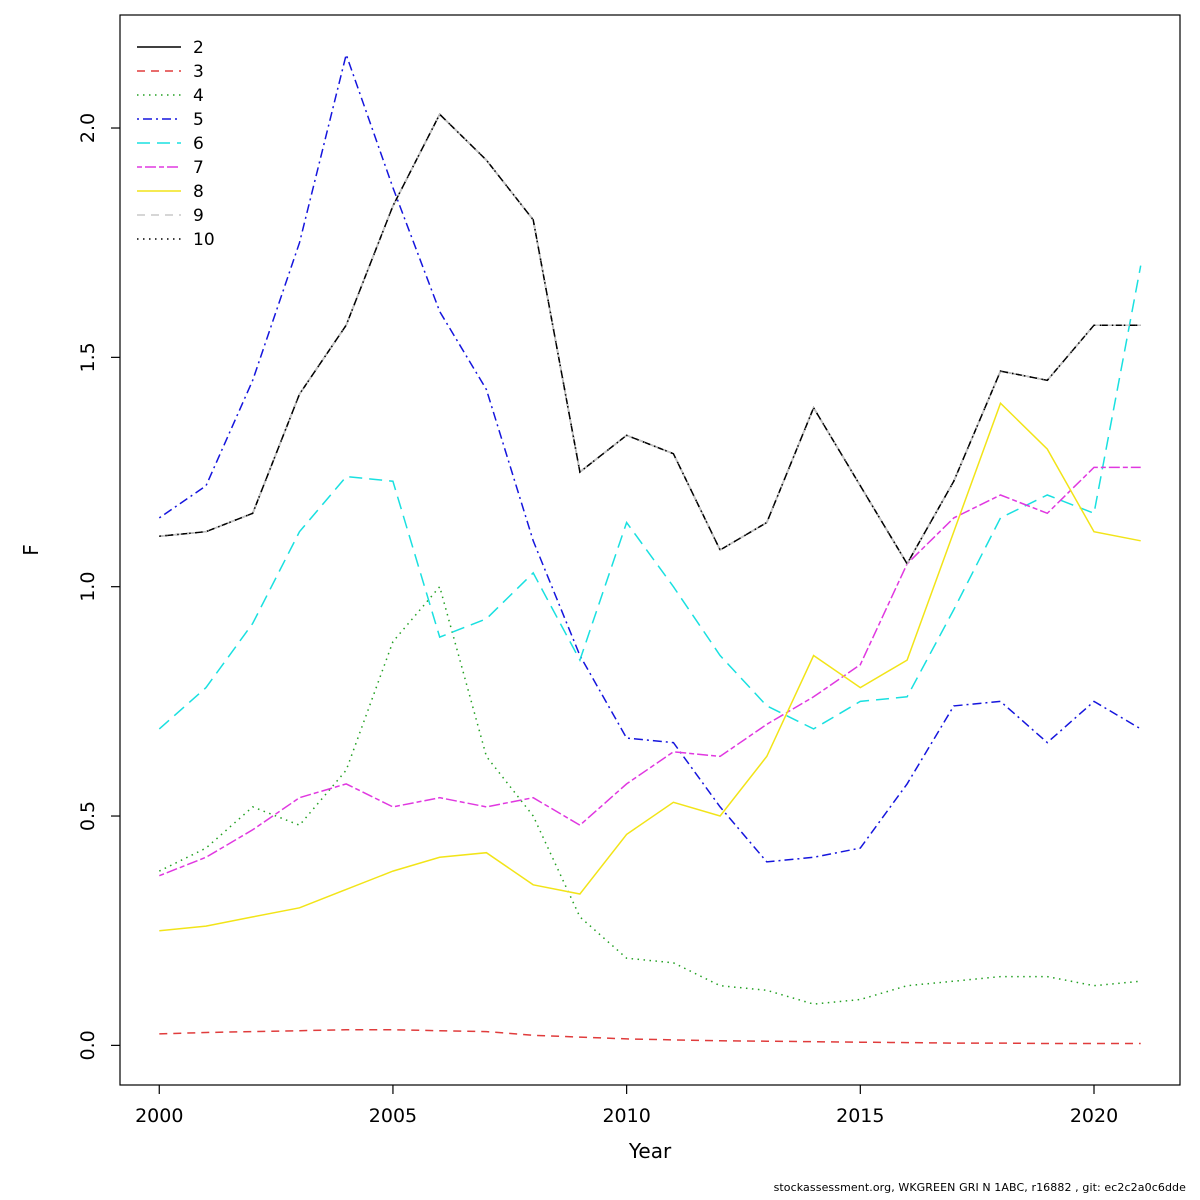 The width and height of the screenshot is (1200, 1200). What do you see at coordinates (198, 216) in the screenshot?
I see `legend-label-9: 9` at bounding box center [198, 216].